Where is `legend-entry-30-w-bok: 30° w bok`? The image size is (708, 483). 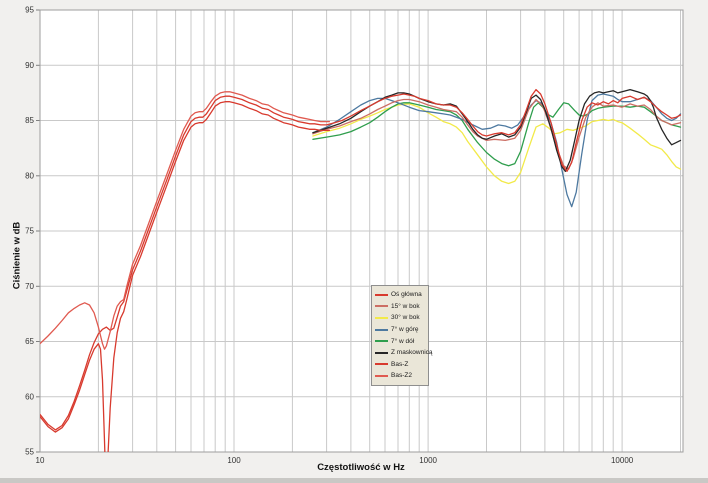
legend-entry-30-w-bok: 30° w bok is located at coordinates (401, 318).